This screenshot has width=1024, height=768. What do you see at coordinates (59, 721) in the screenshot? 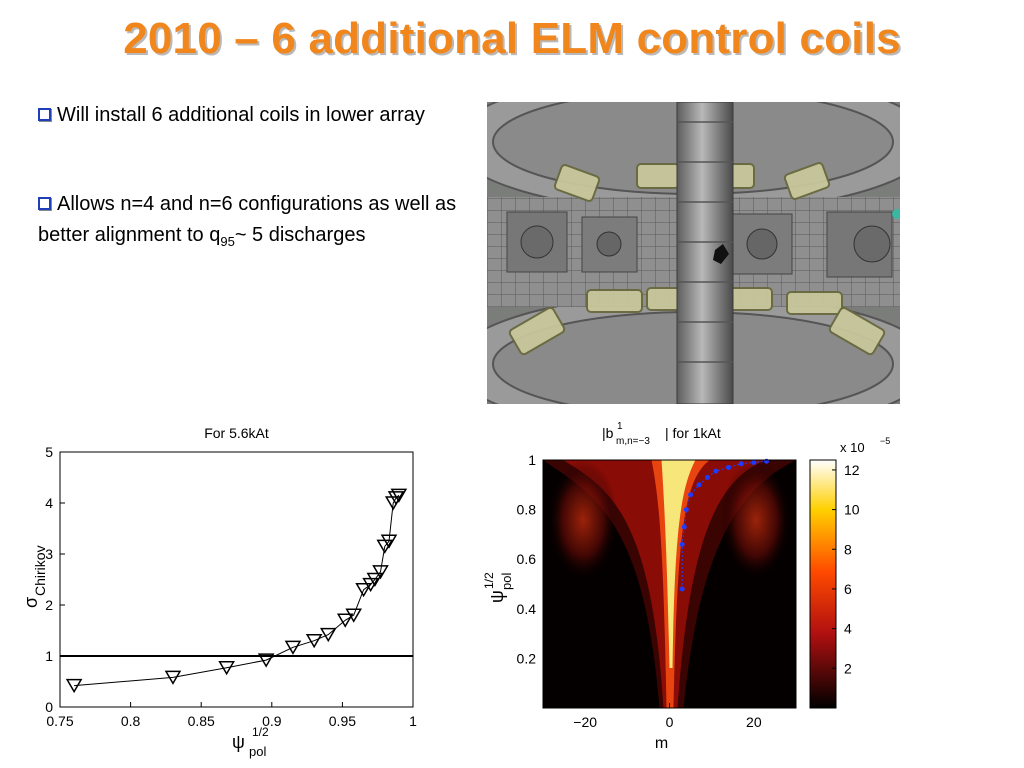
I see `x-tick-label: 0.75` at bounding box center [59, 721].